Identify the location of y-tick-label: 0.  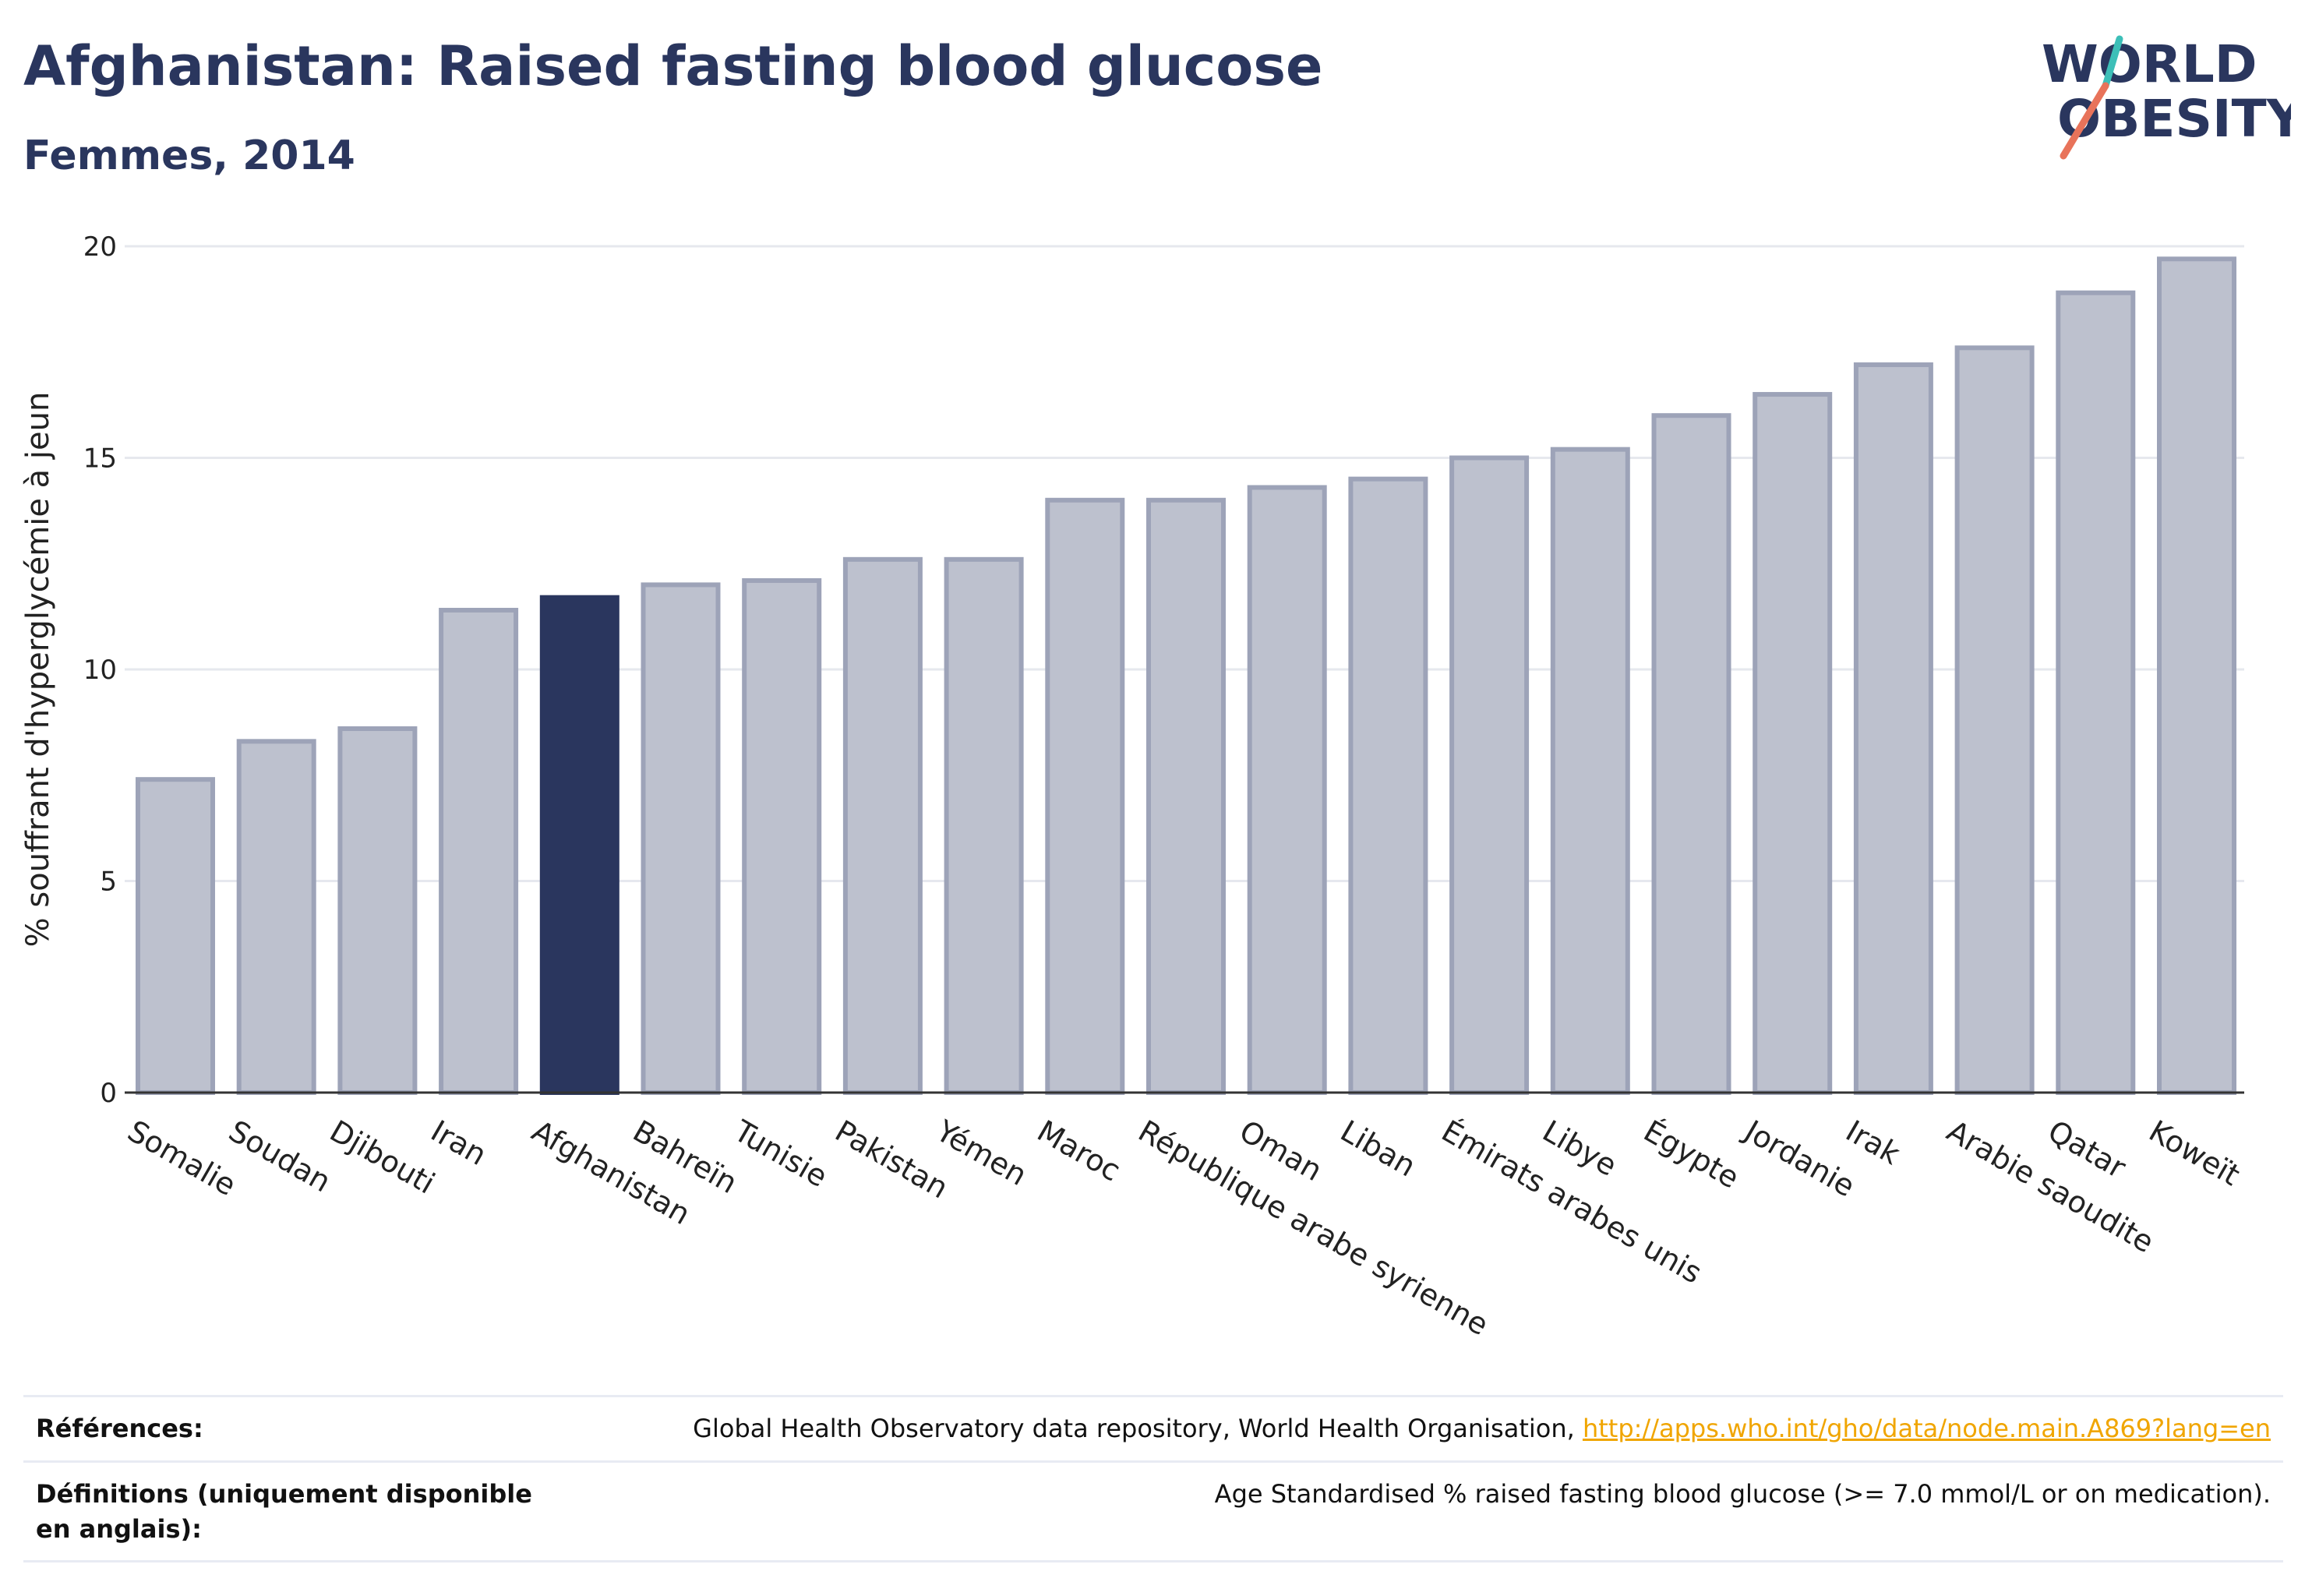
(109, 1093).